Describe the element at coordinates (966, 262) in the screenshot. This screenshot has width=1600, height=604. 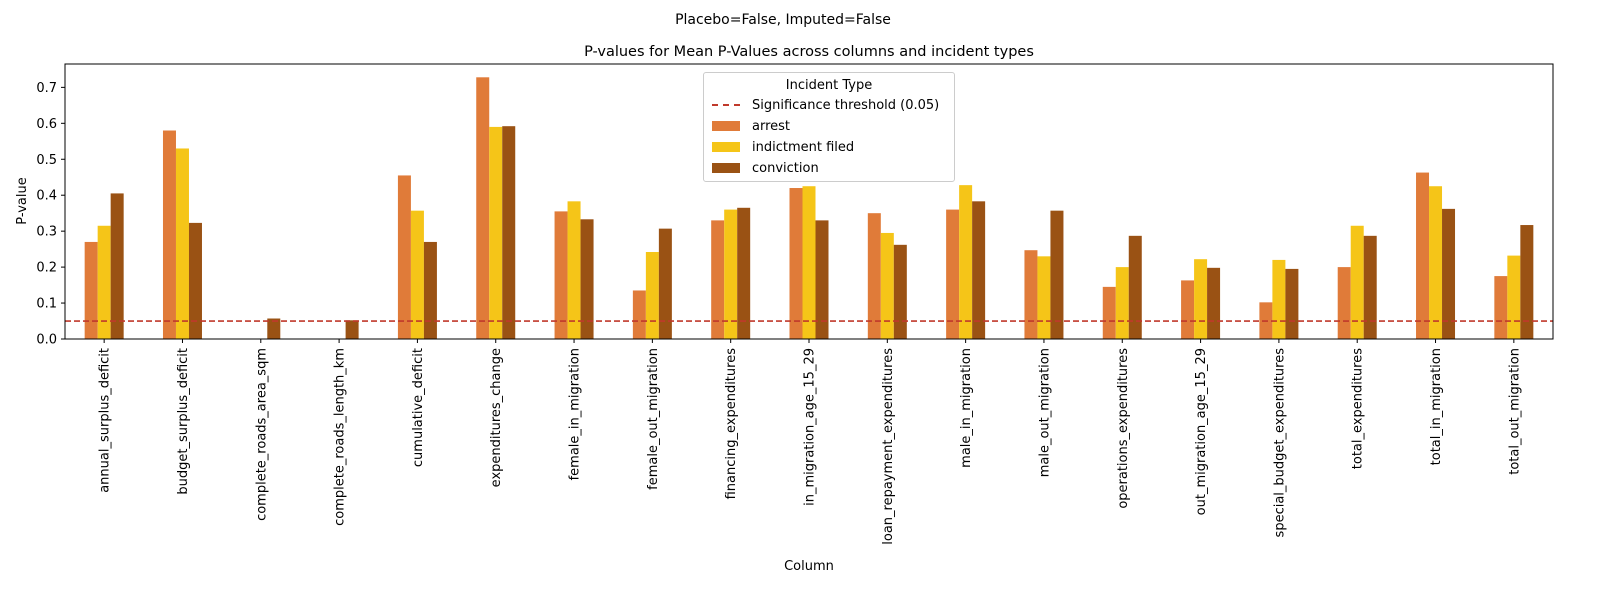
I see `bar-indictment-filed-male-in-migration` at that location.